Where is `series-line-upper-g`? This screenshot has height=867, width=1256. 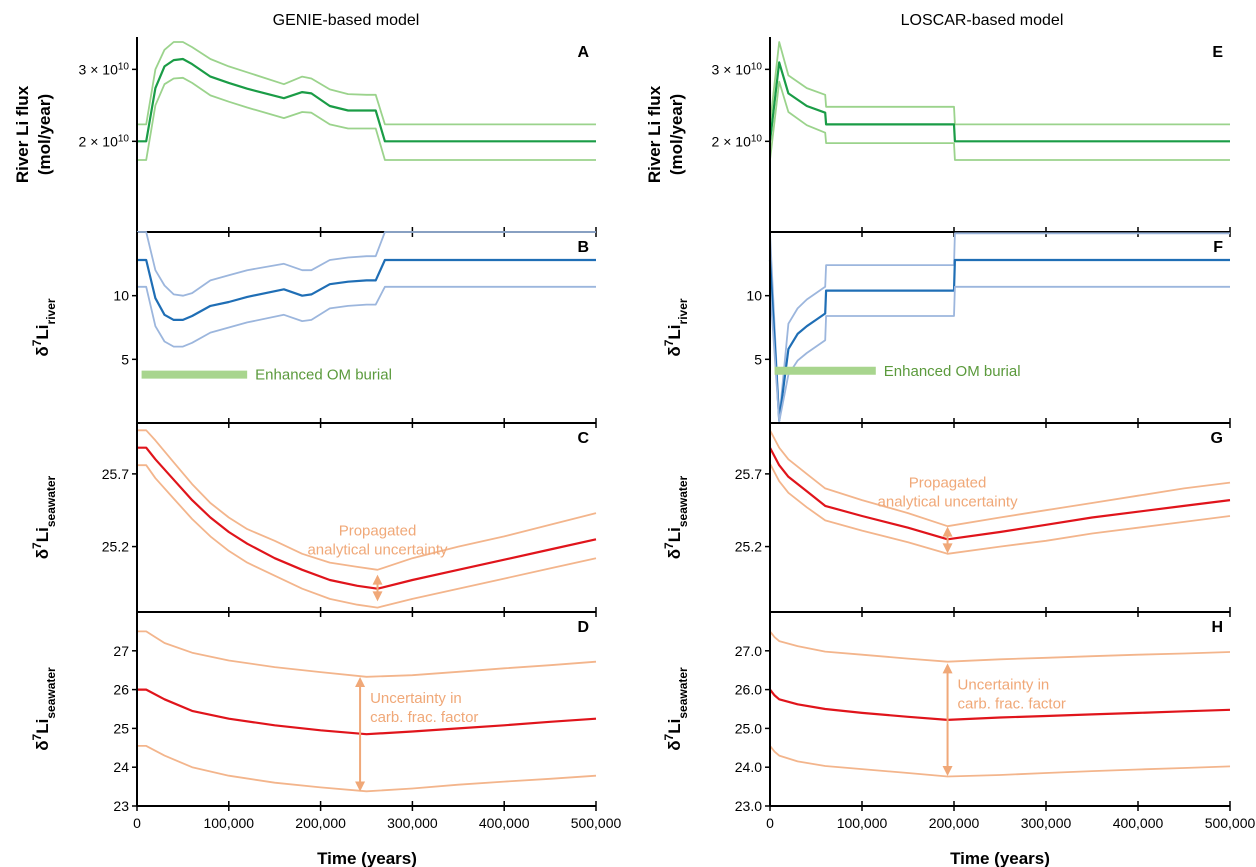
series-line-upper-g is located at coordinates (1000, 478).